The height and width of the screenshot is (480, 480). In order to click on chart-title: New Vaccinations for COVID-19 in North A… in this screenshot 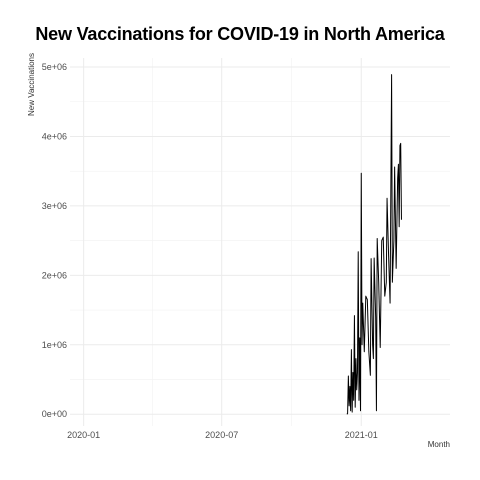, I will do `click(240, 34)`.